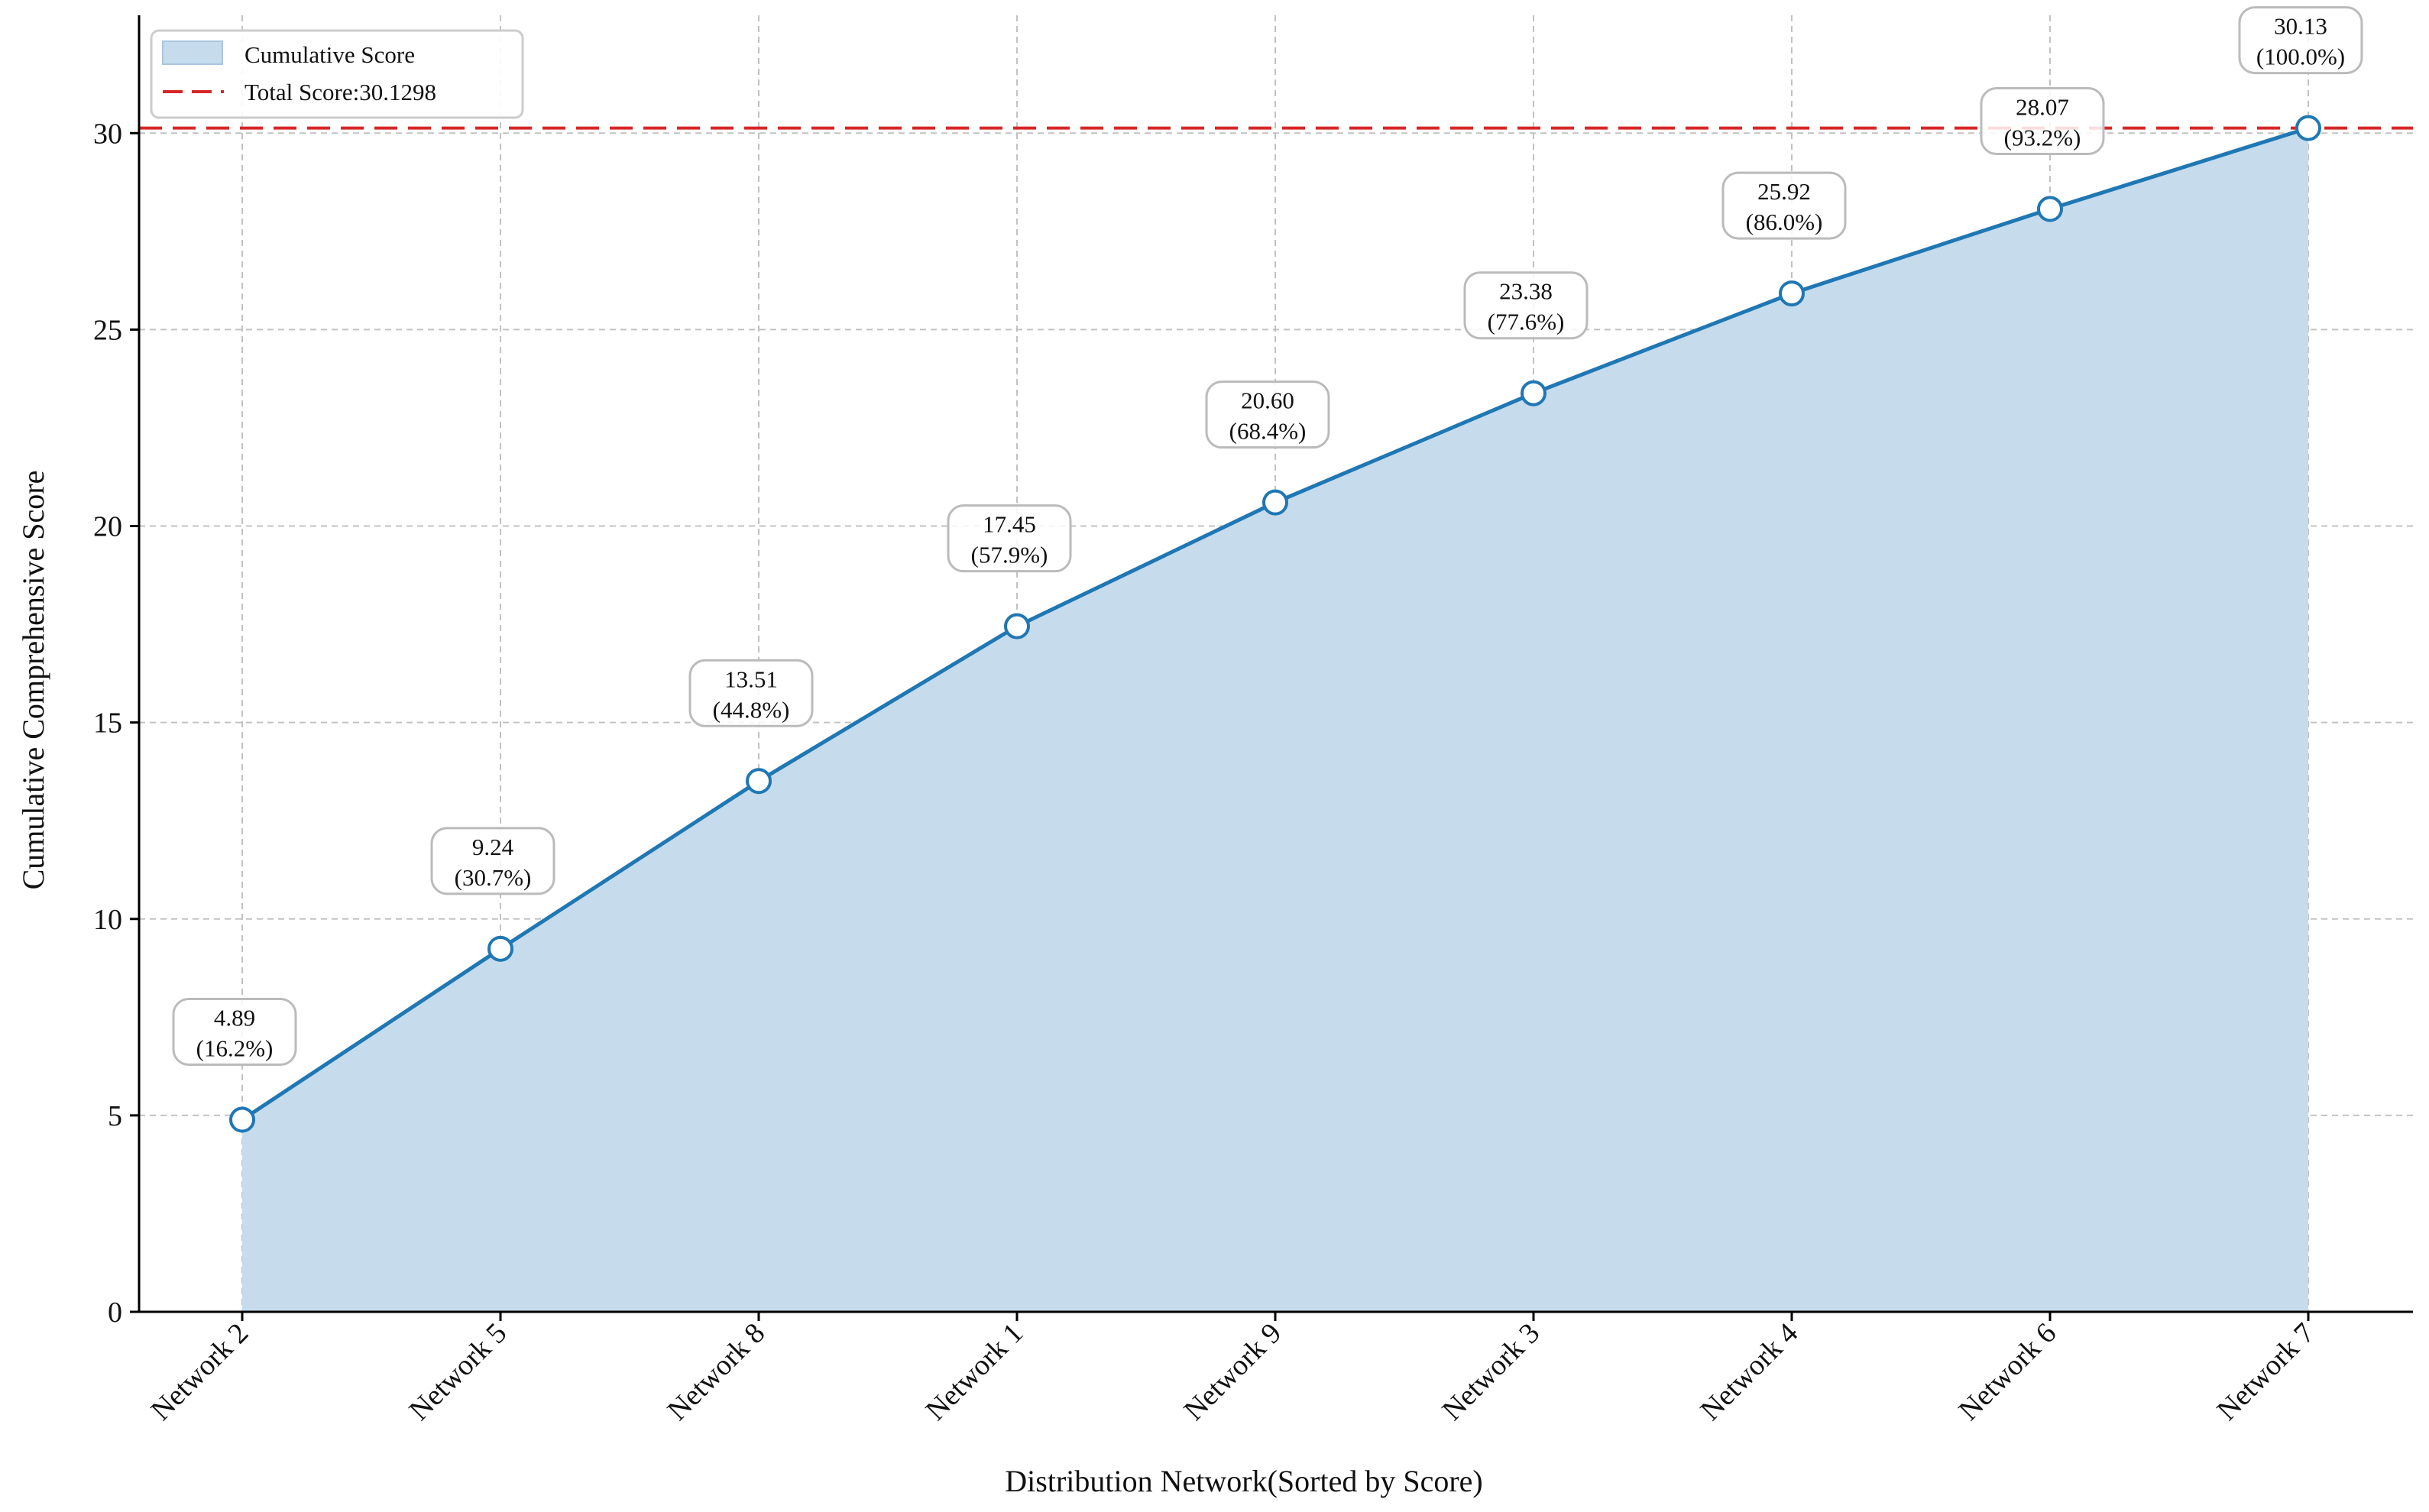  I want to click on y-tick-label: 10, so click(107, 920).